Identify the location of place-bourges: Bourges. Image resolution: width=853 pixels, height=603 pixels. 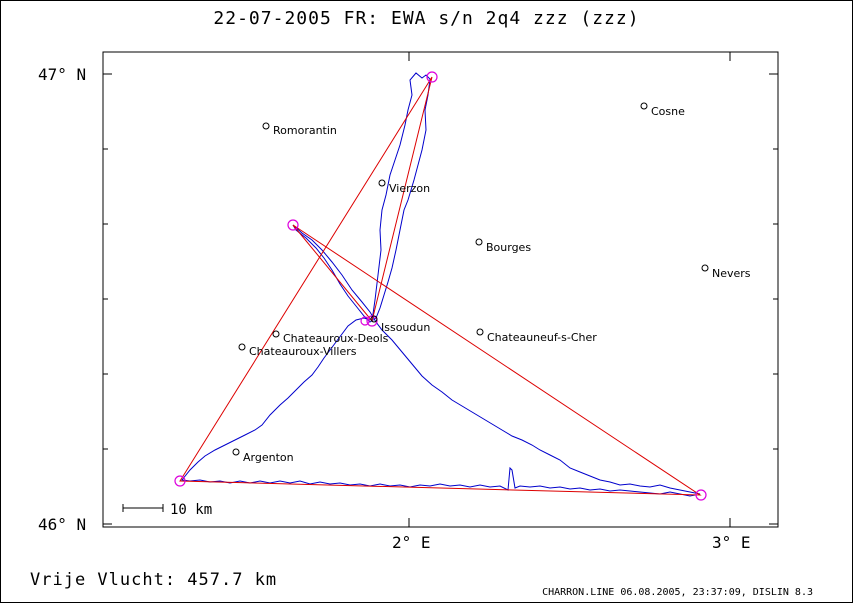
(503, 246).